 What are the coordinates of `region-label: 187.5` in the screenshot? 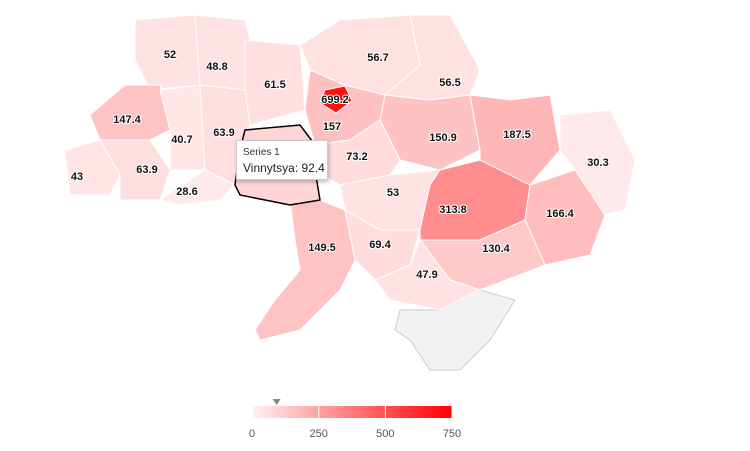 It's located at (517, 135).